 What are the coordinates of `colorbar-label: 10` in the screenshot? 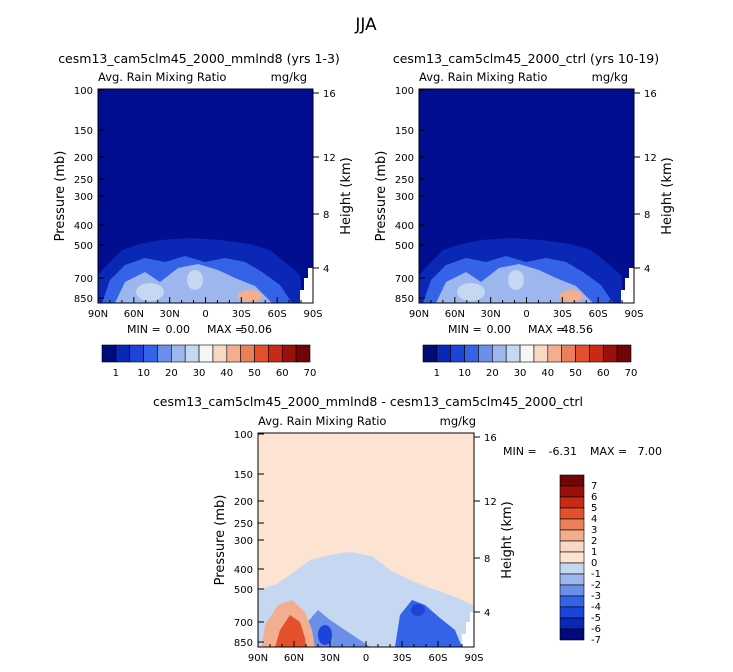 It's located at (464, 373).